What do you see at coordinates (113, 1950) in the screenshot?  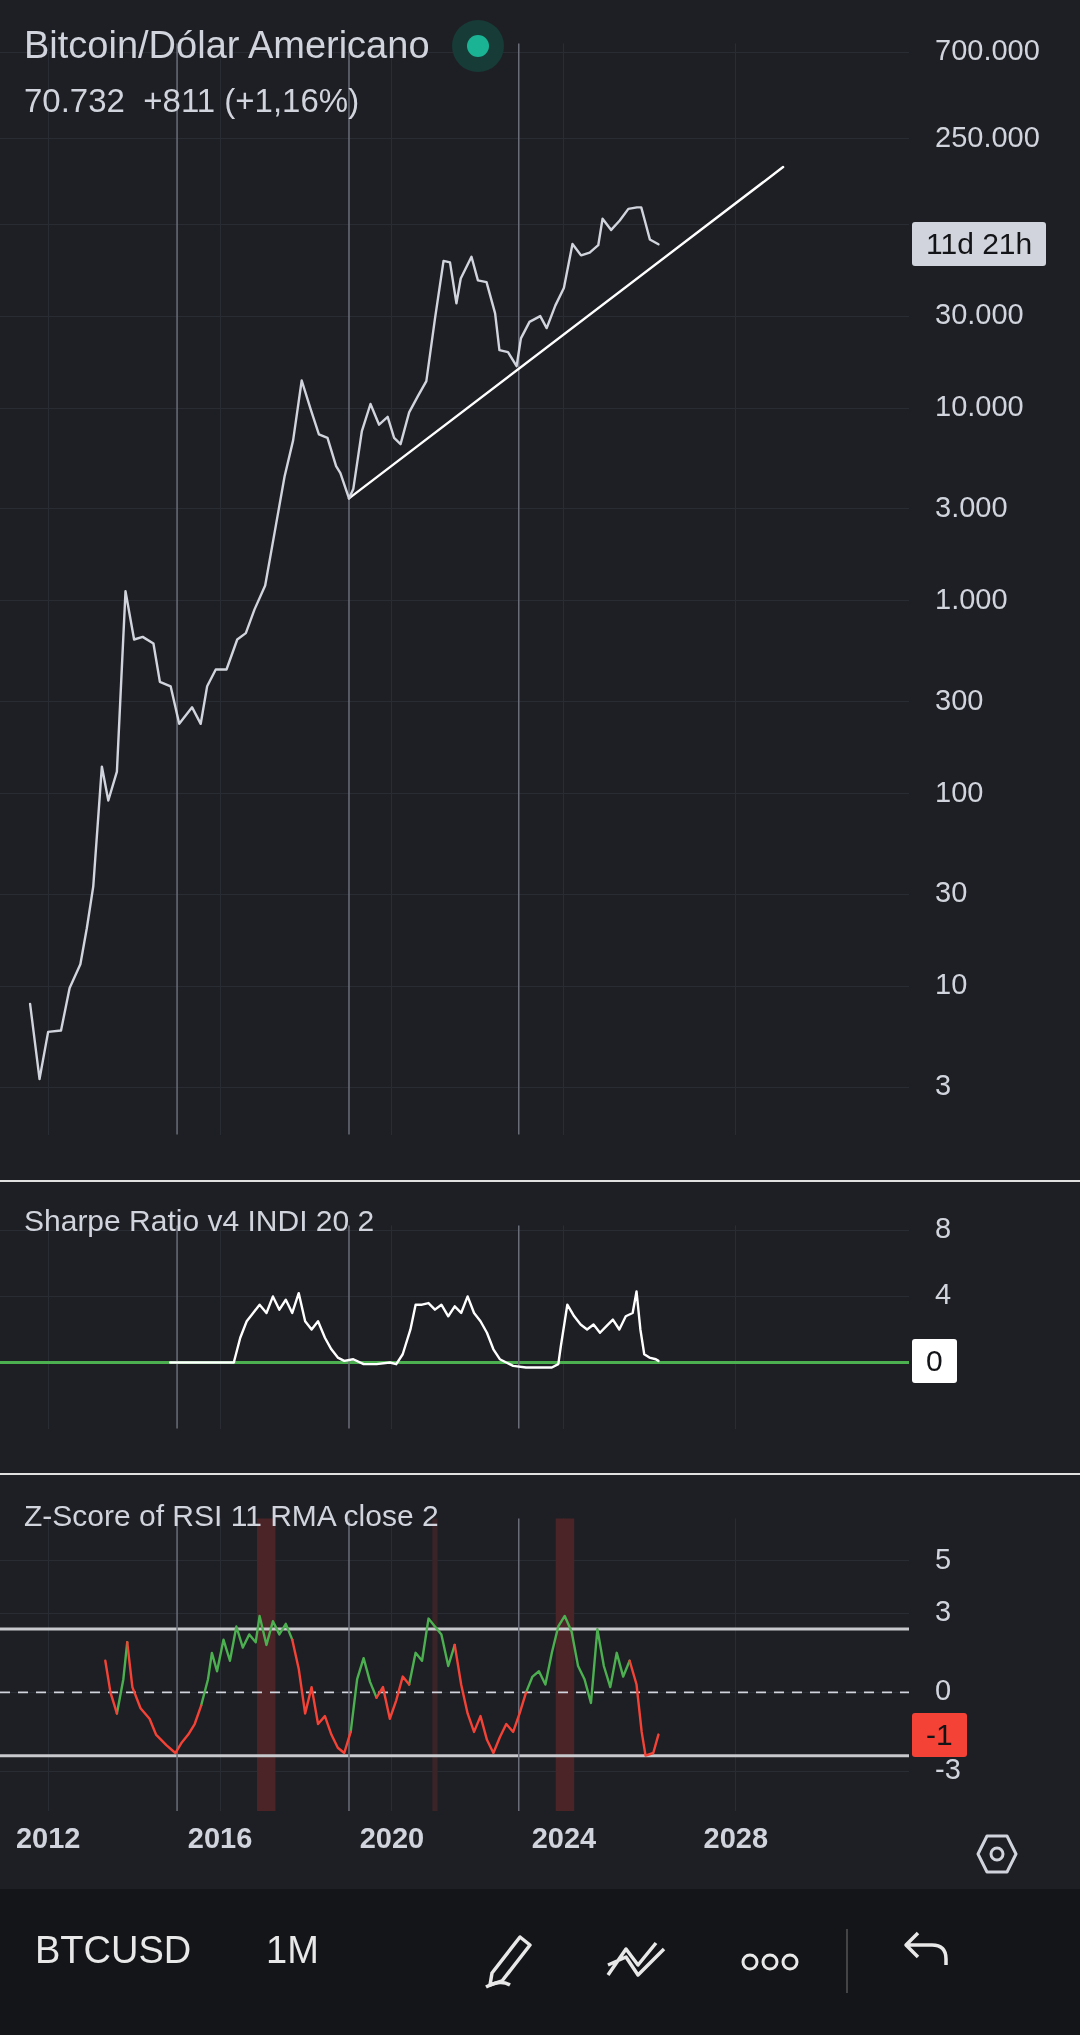 I see `text: BTCUSD` at bounding box center [113, 1950].